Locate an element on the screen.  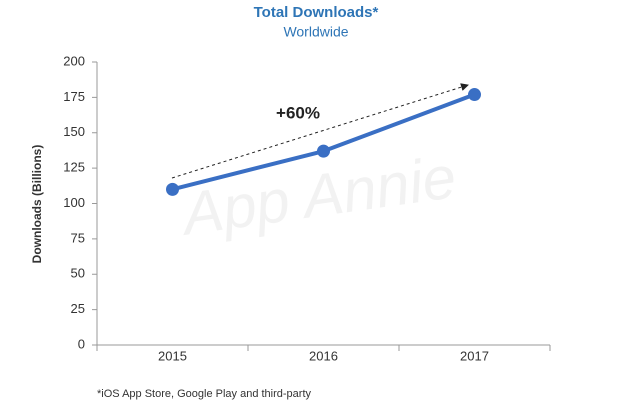
y-tick-label: 200 is located at coordinates (74, 60).